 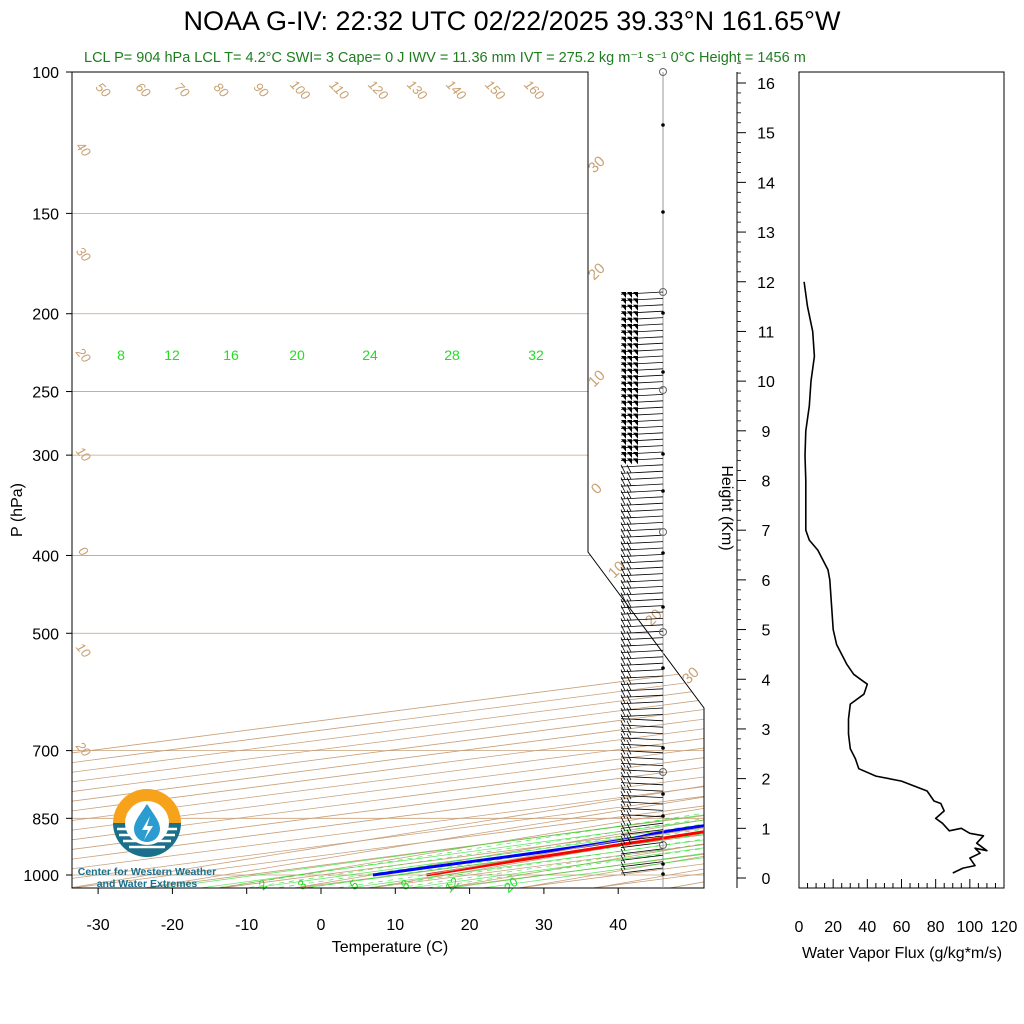 What do you see at coordinates (83, 749) in the screenshot?
I see `isotherm-label: 20` at bounding box center [83, 749].